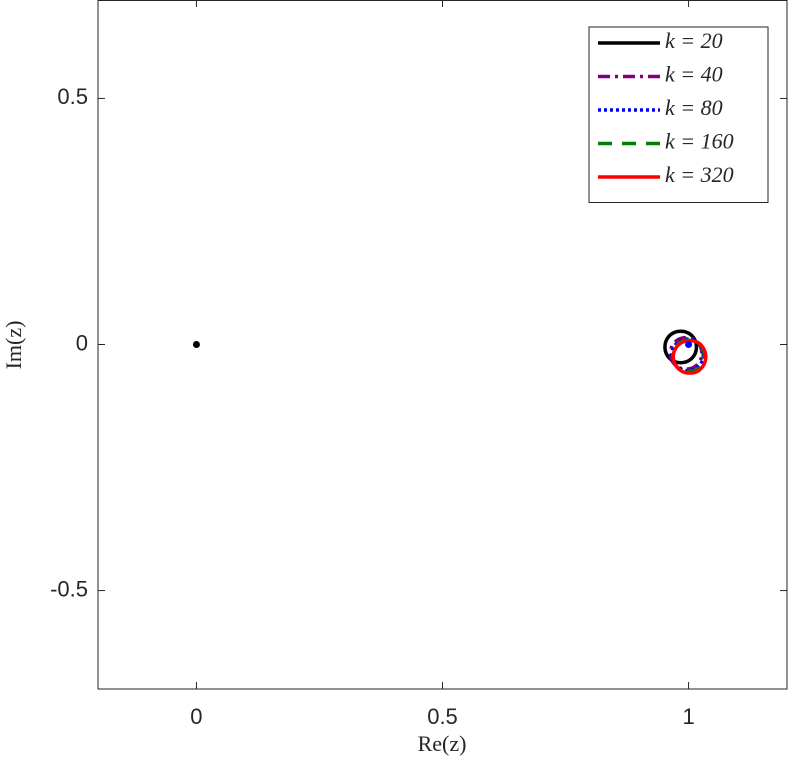 This screenshot has width=789, height=767. Describe the element at coordinates (699, 174) in the screenshot. I see `legend-label: k = 320` at that location.